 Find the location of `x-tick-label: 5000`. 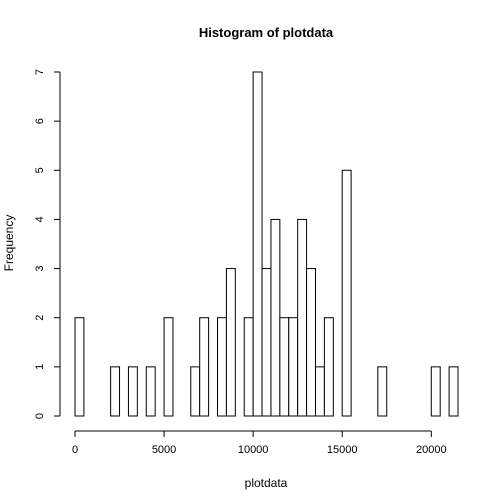

x-tick-label: 5000 is located at coordinates (164, 450).